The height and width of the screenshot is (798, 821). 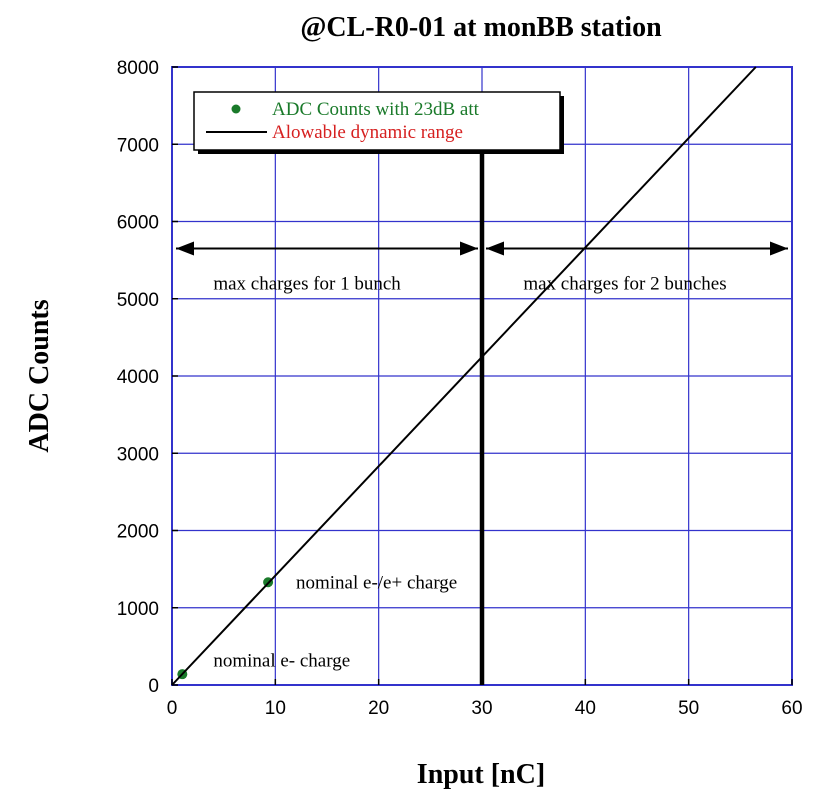 I want to click on x-axis-label: Input [nC], so click(x=481, y=774).